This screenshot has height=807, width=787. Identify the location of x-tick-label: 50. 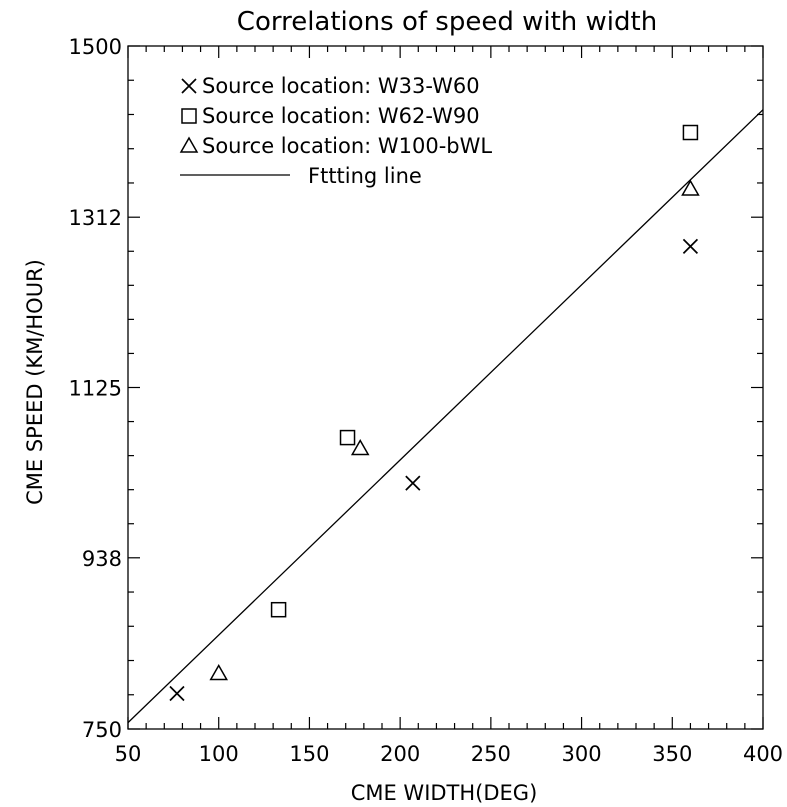
(128, 754).